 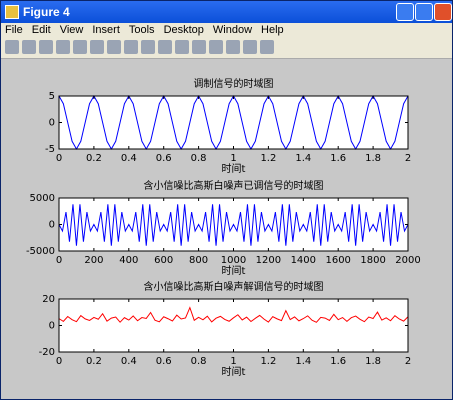 What do you see at coordinates (233, 260) in the screenshot?
I see `x-tick-label: 1000` at bounding box center [233, 260].